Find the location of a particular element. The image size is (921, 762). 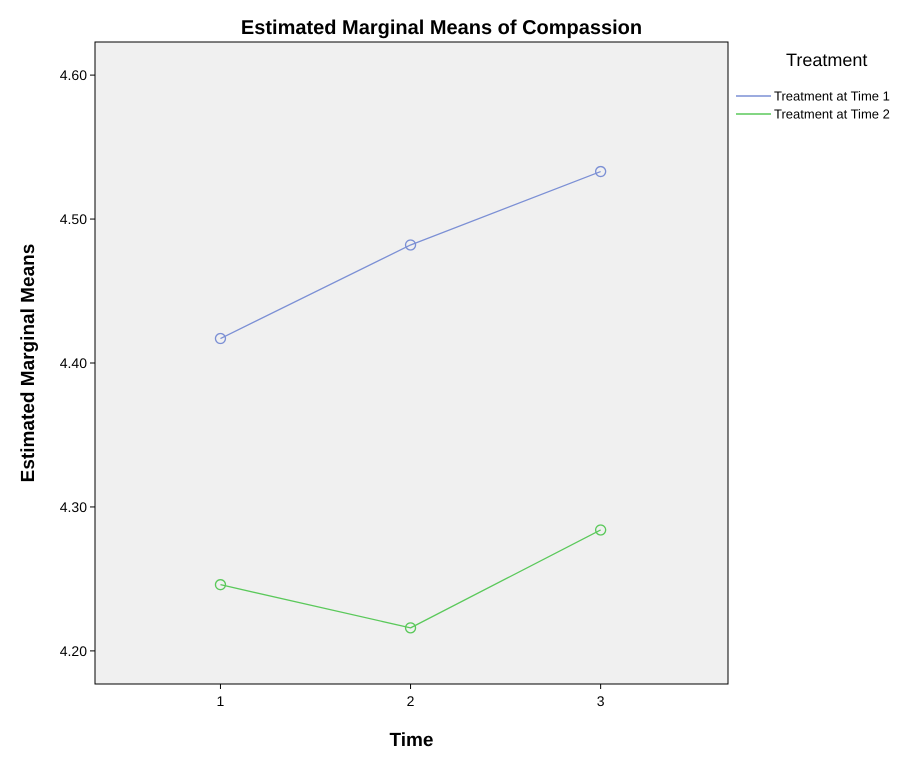

y-tick-label: 4.50 is located at coordinates (74, 218).